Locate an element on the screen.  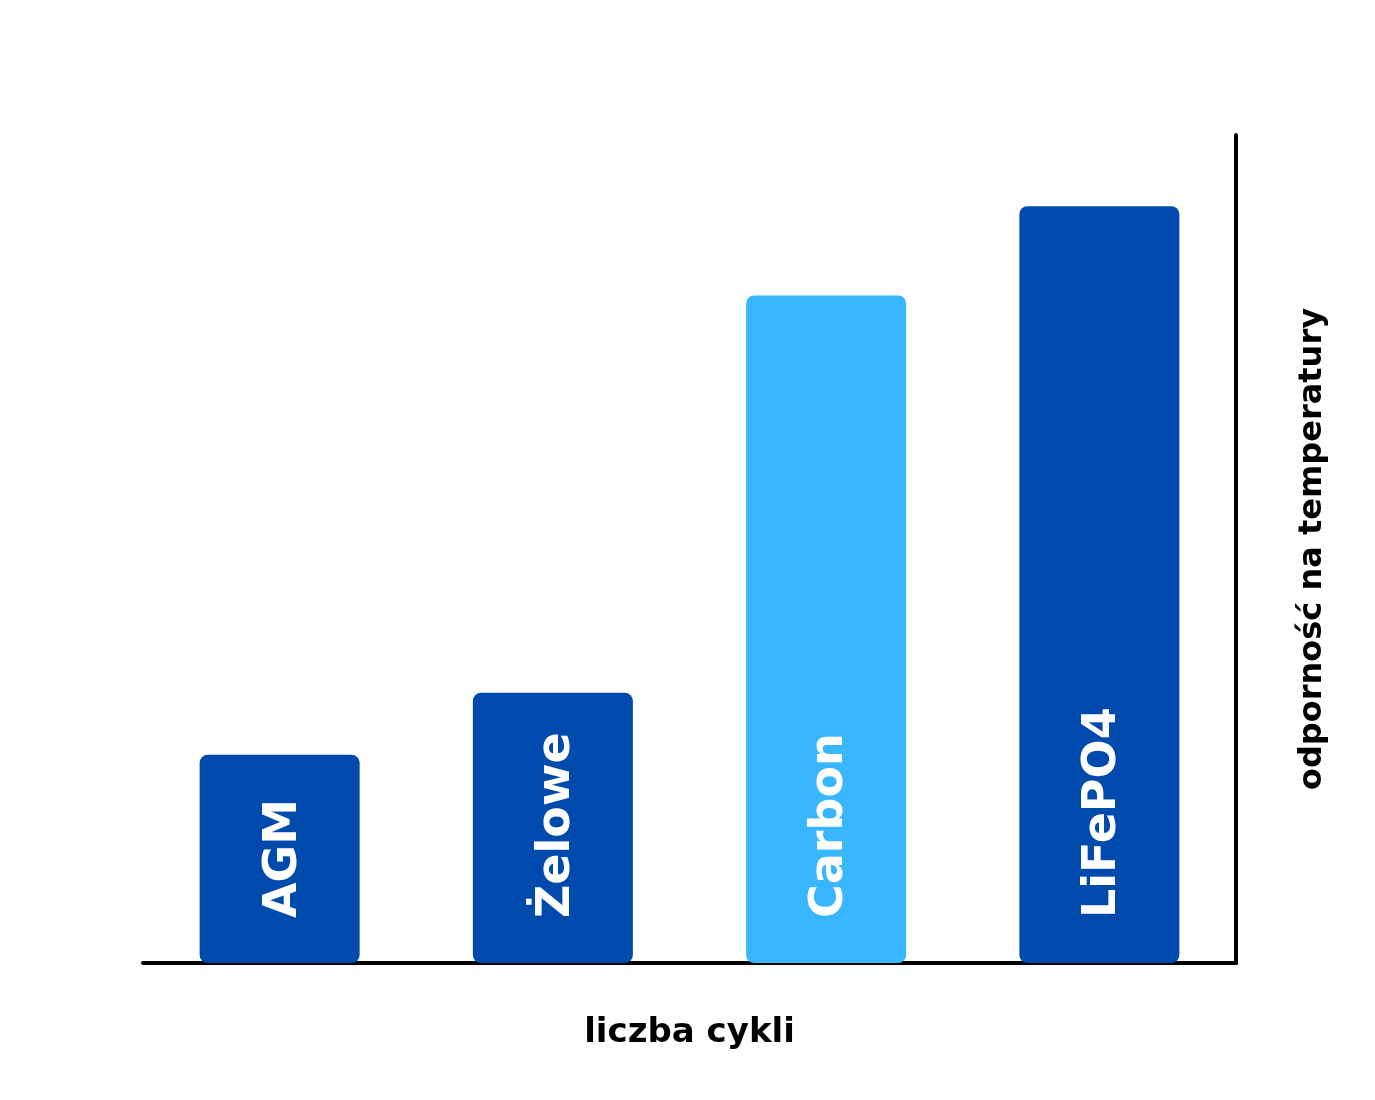
y-axis-title: odporność na temperatury is located at coordinates (1310, 549).